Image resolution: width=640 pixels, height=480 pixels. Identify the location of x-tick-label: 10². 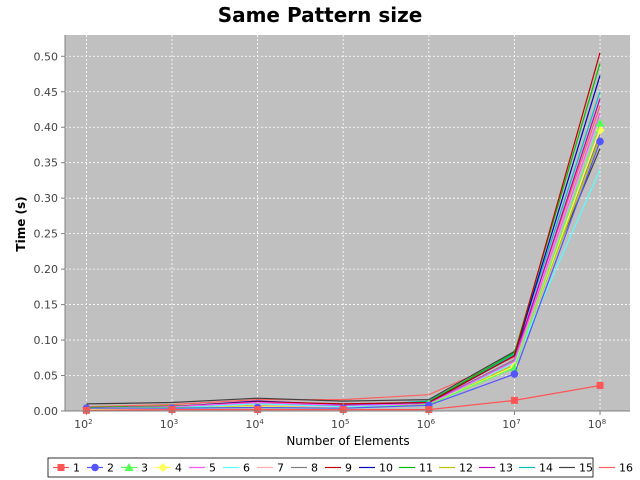
(83, 424).